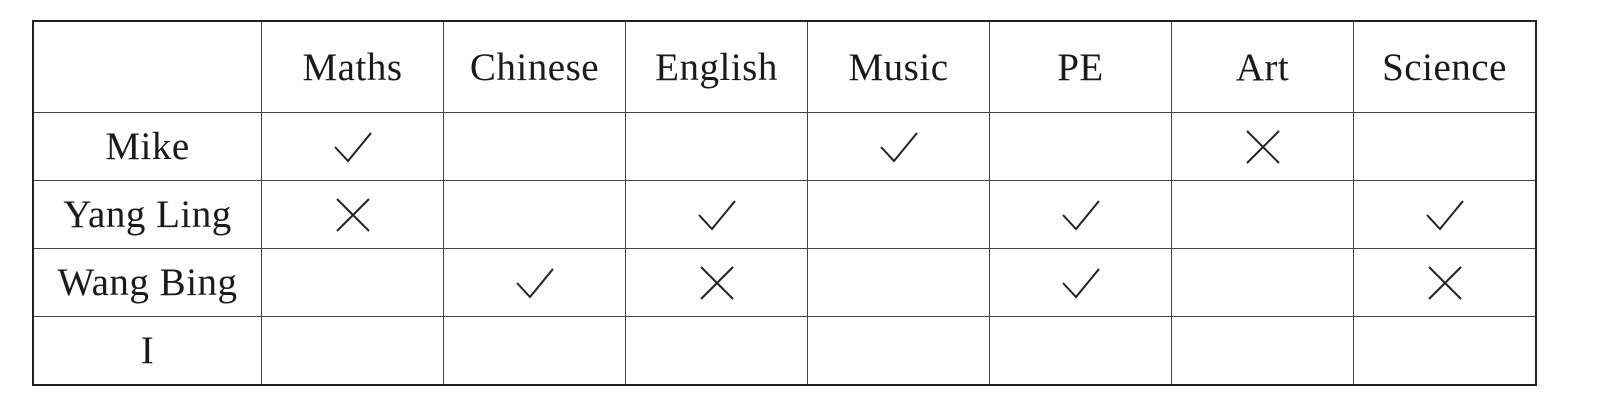  Describe the element at coordinates (1080, 66) in the screenshot. I see `column-header-pe: PE` at that location.